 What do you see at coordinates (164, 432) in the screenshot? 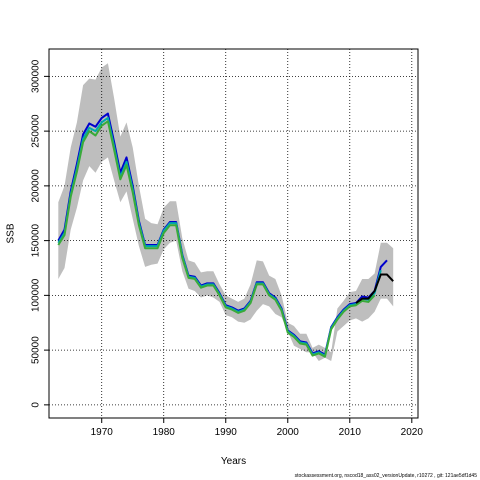
I see `x-tick-label: 1980` at bounding box center [164, 432].